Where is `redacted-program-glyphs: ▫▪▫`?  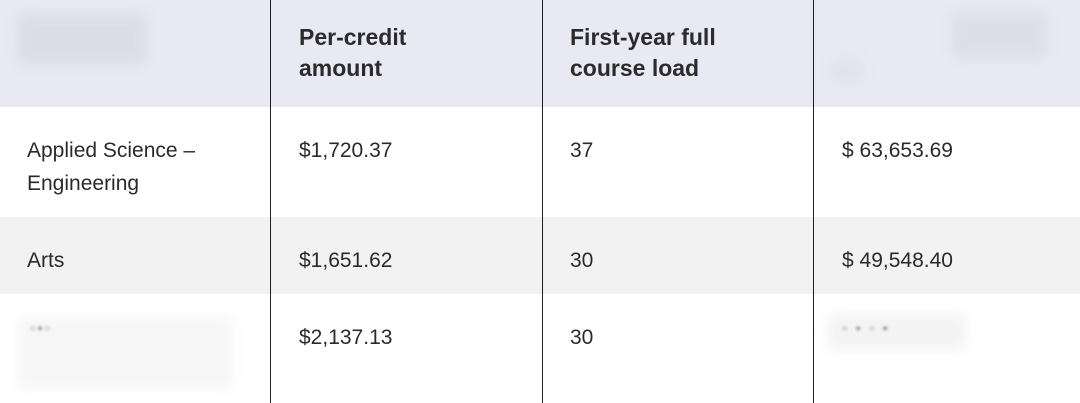 redacted-program-glyphs: ▫▪▫ is located at coordinates (41, 328).